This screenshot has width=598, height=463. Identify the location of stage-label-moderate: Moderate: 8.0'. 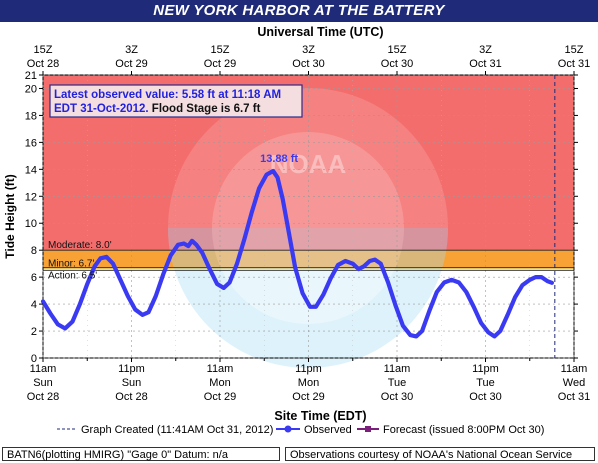
(80, 245).